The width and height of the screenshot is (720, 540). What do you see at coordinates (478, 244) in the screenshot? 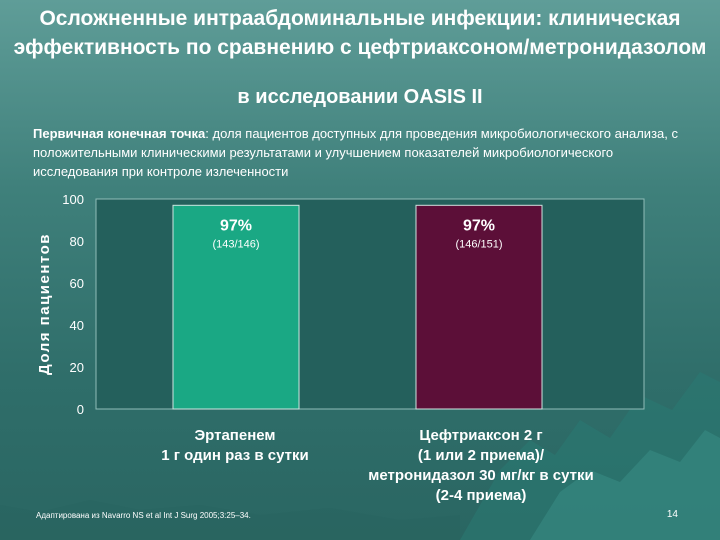
I see `bar-count-label: (146/151)` at bounding box center [478, 244].